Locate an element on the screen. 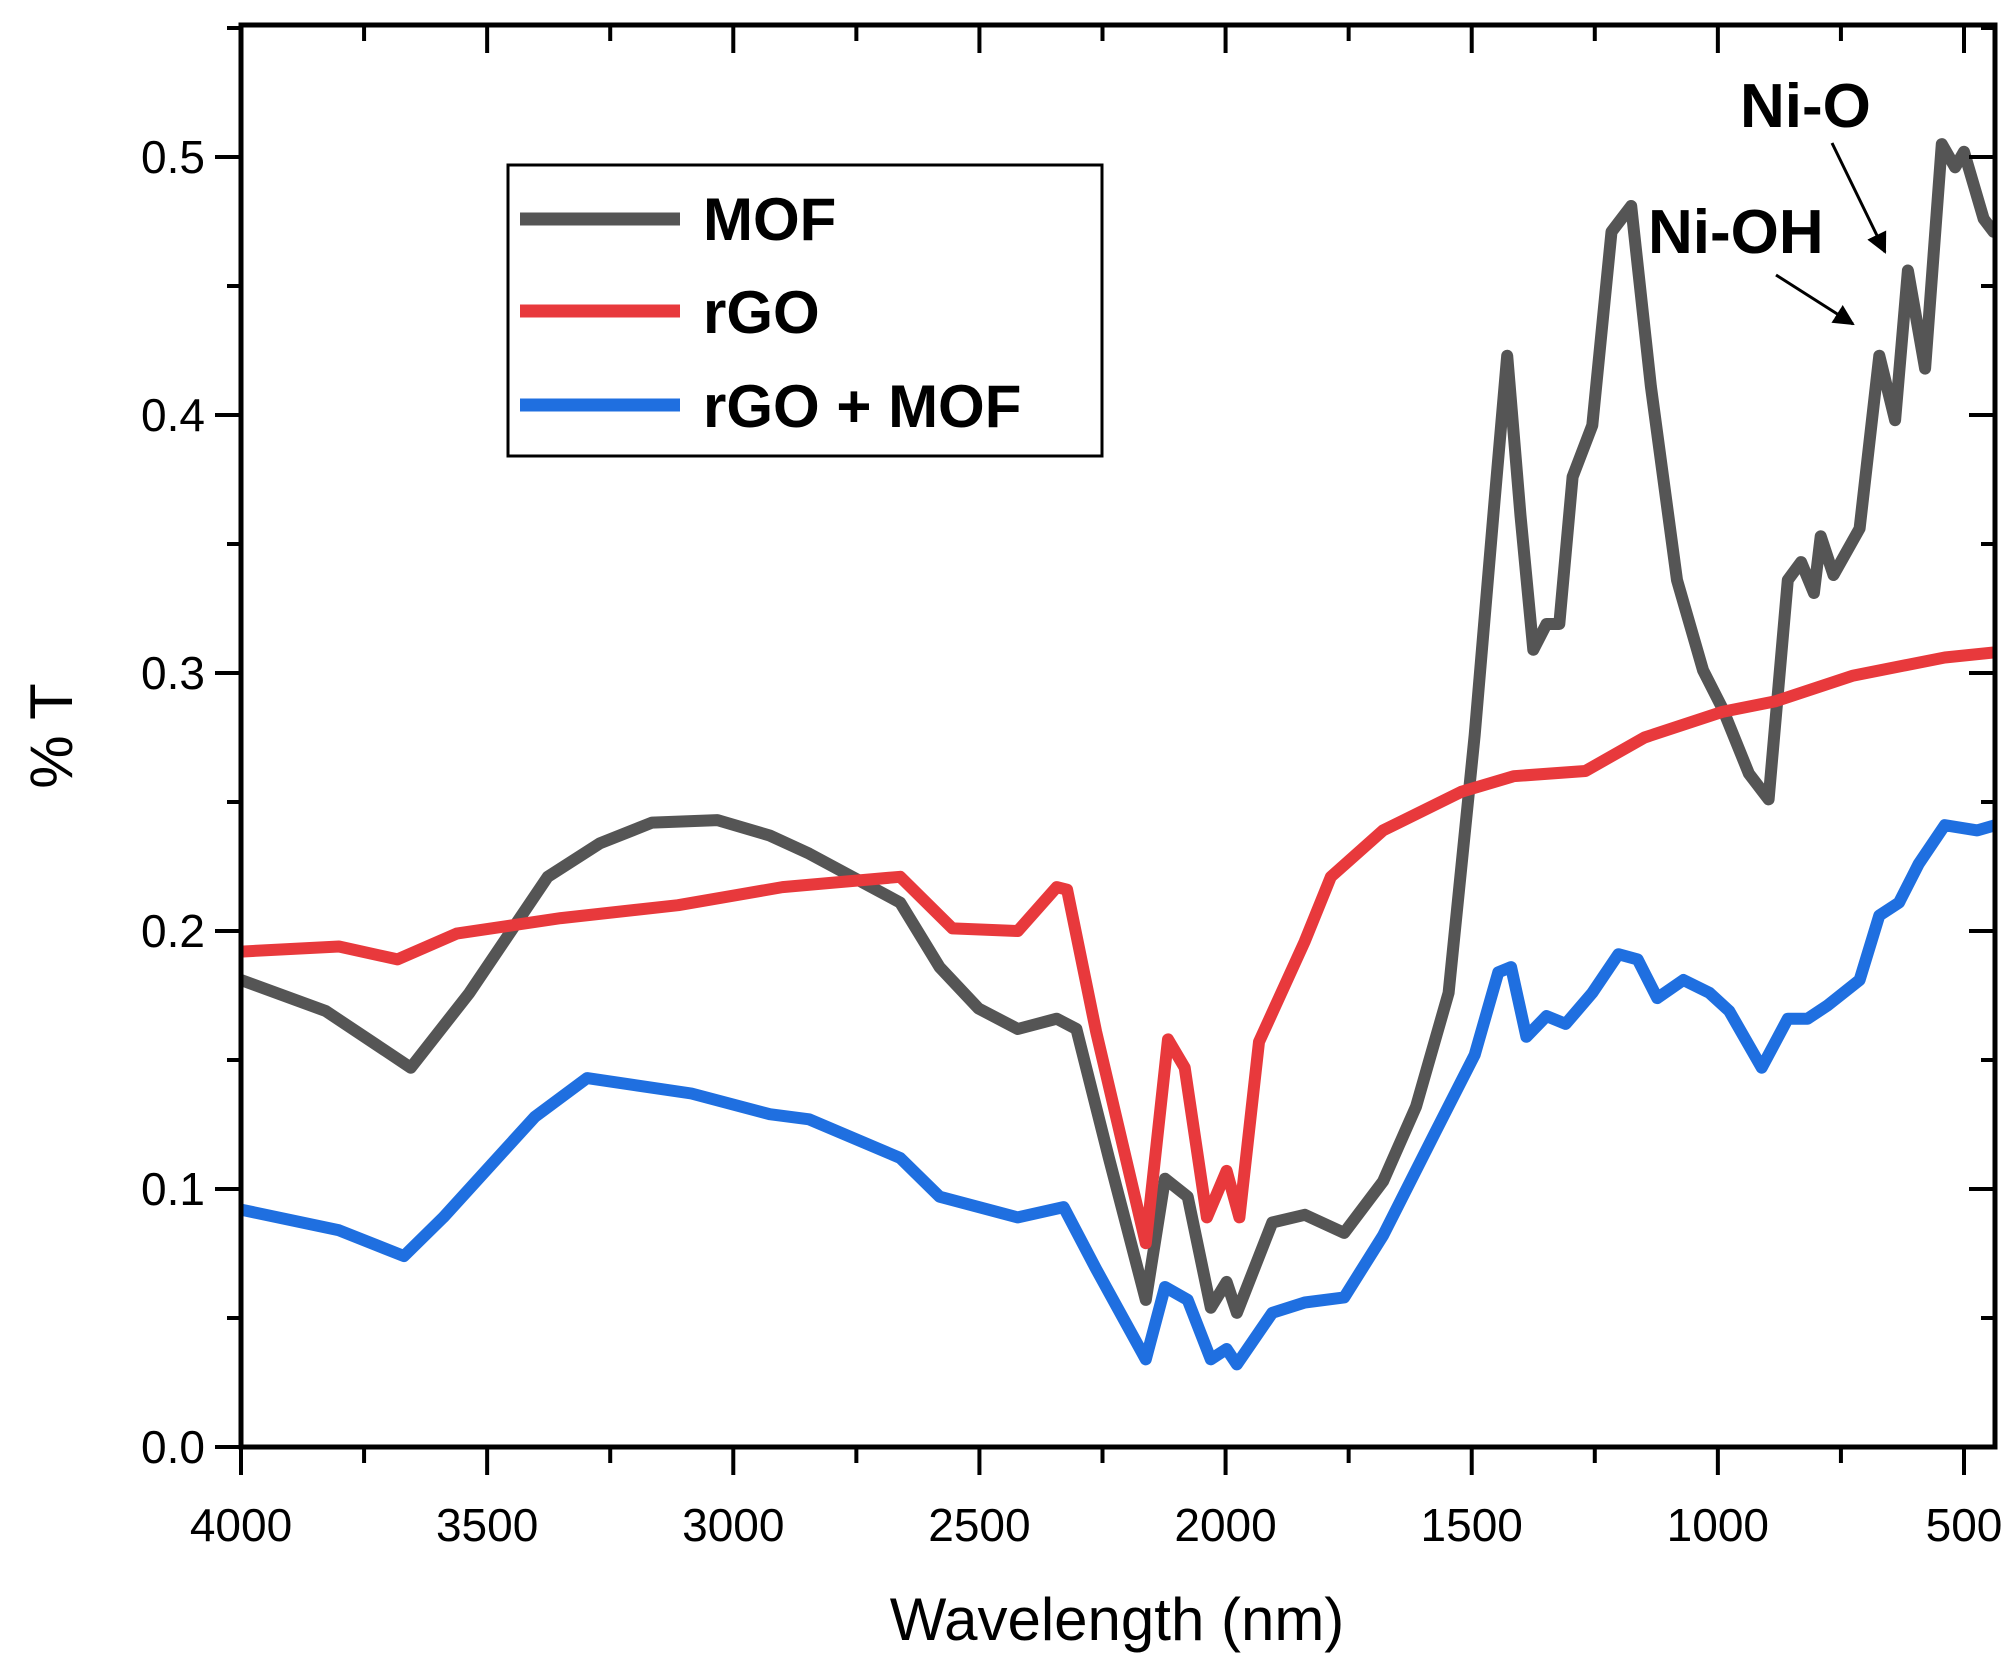 The height and width of the screenshot is (1672, 2016). x-tick-label: 500 is located at coordinates (1964, 1525).